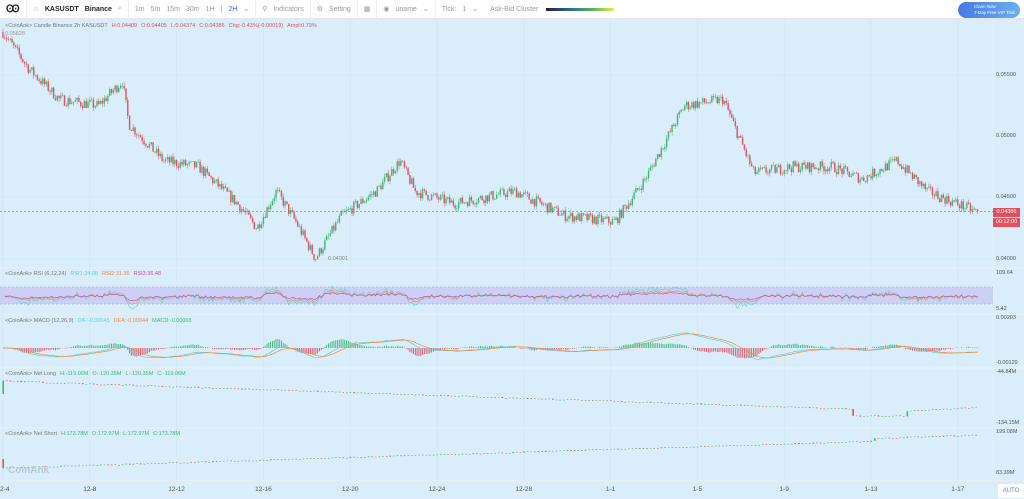 The width and height of the screenshot is (1024, 499). What do you see at coordinates (460, 9) in the screenshot?
I see `tick-select: Tick: 1 ⌄` at bounding box center [460, 9].